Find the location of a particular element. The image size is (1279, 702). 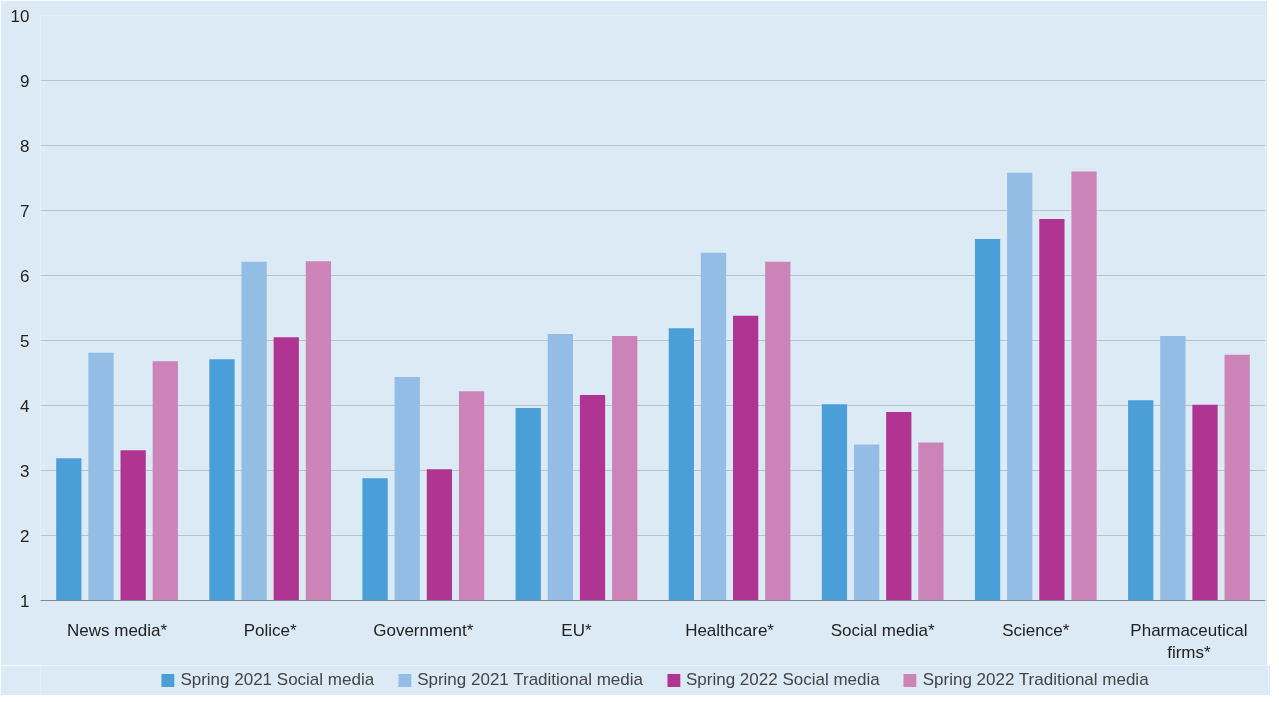

y-tick-label: 3 is located at coordinates (25, 471).